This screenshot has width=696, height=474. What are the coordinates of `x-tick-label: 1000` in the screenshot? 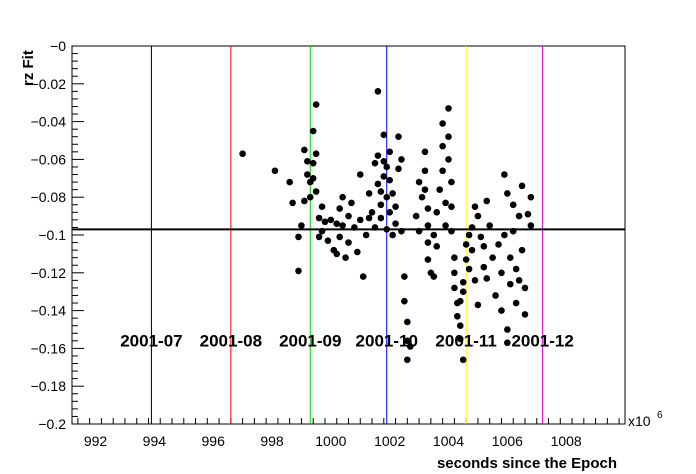 It's located at (330, 441).